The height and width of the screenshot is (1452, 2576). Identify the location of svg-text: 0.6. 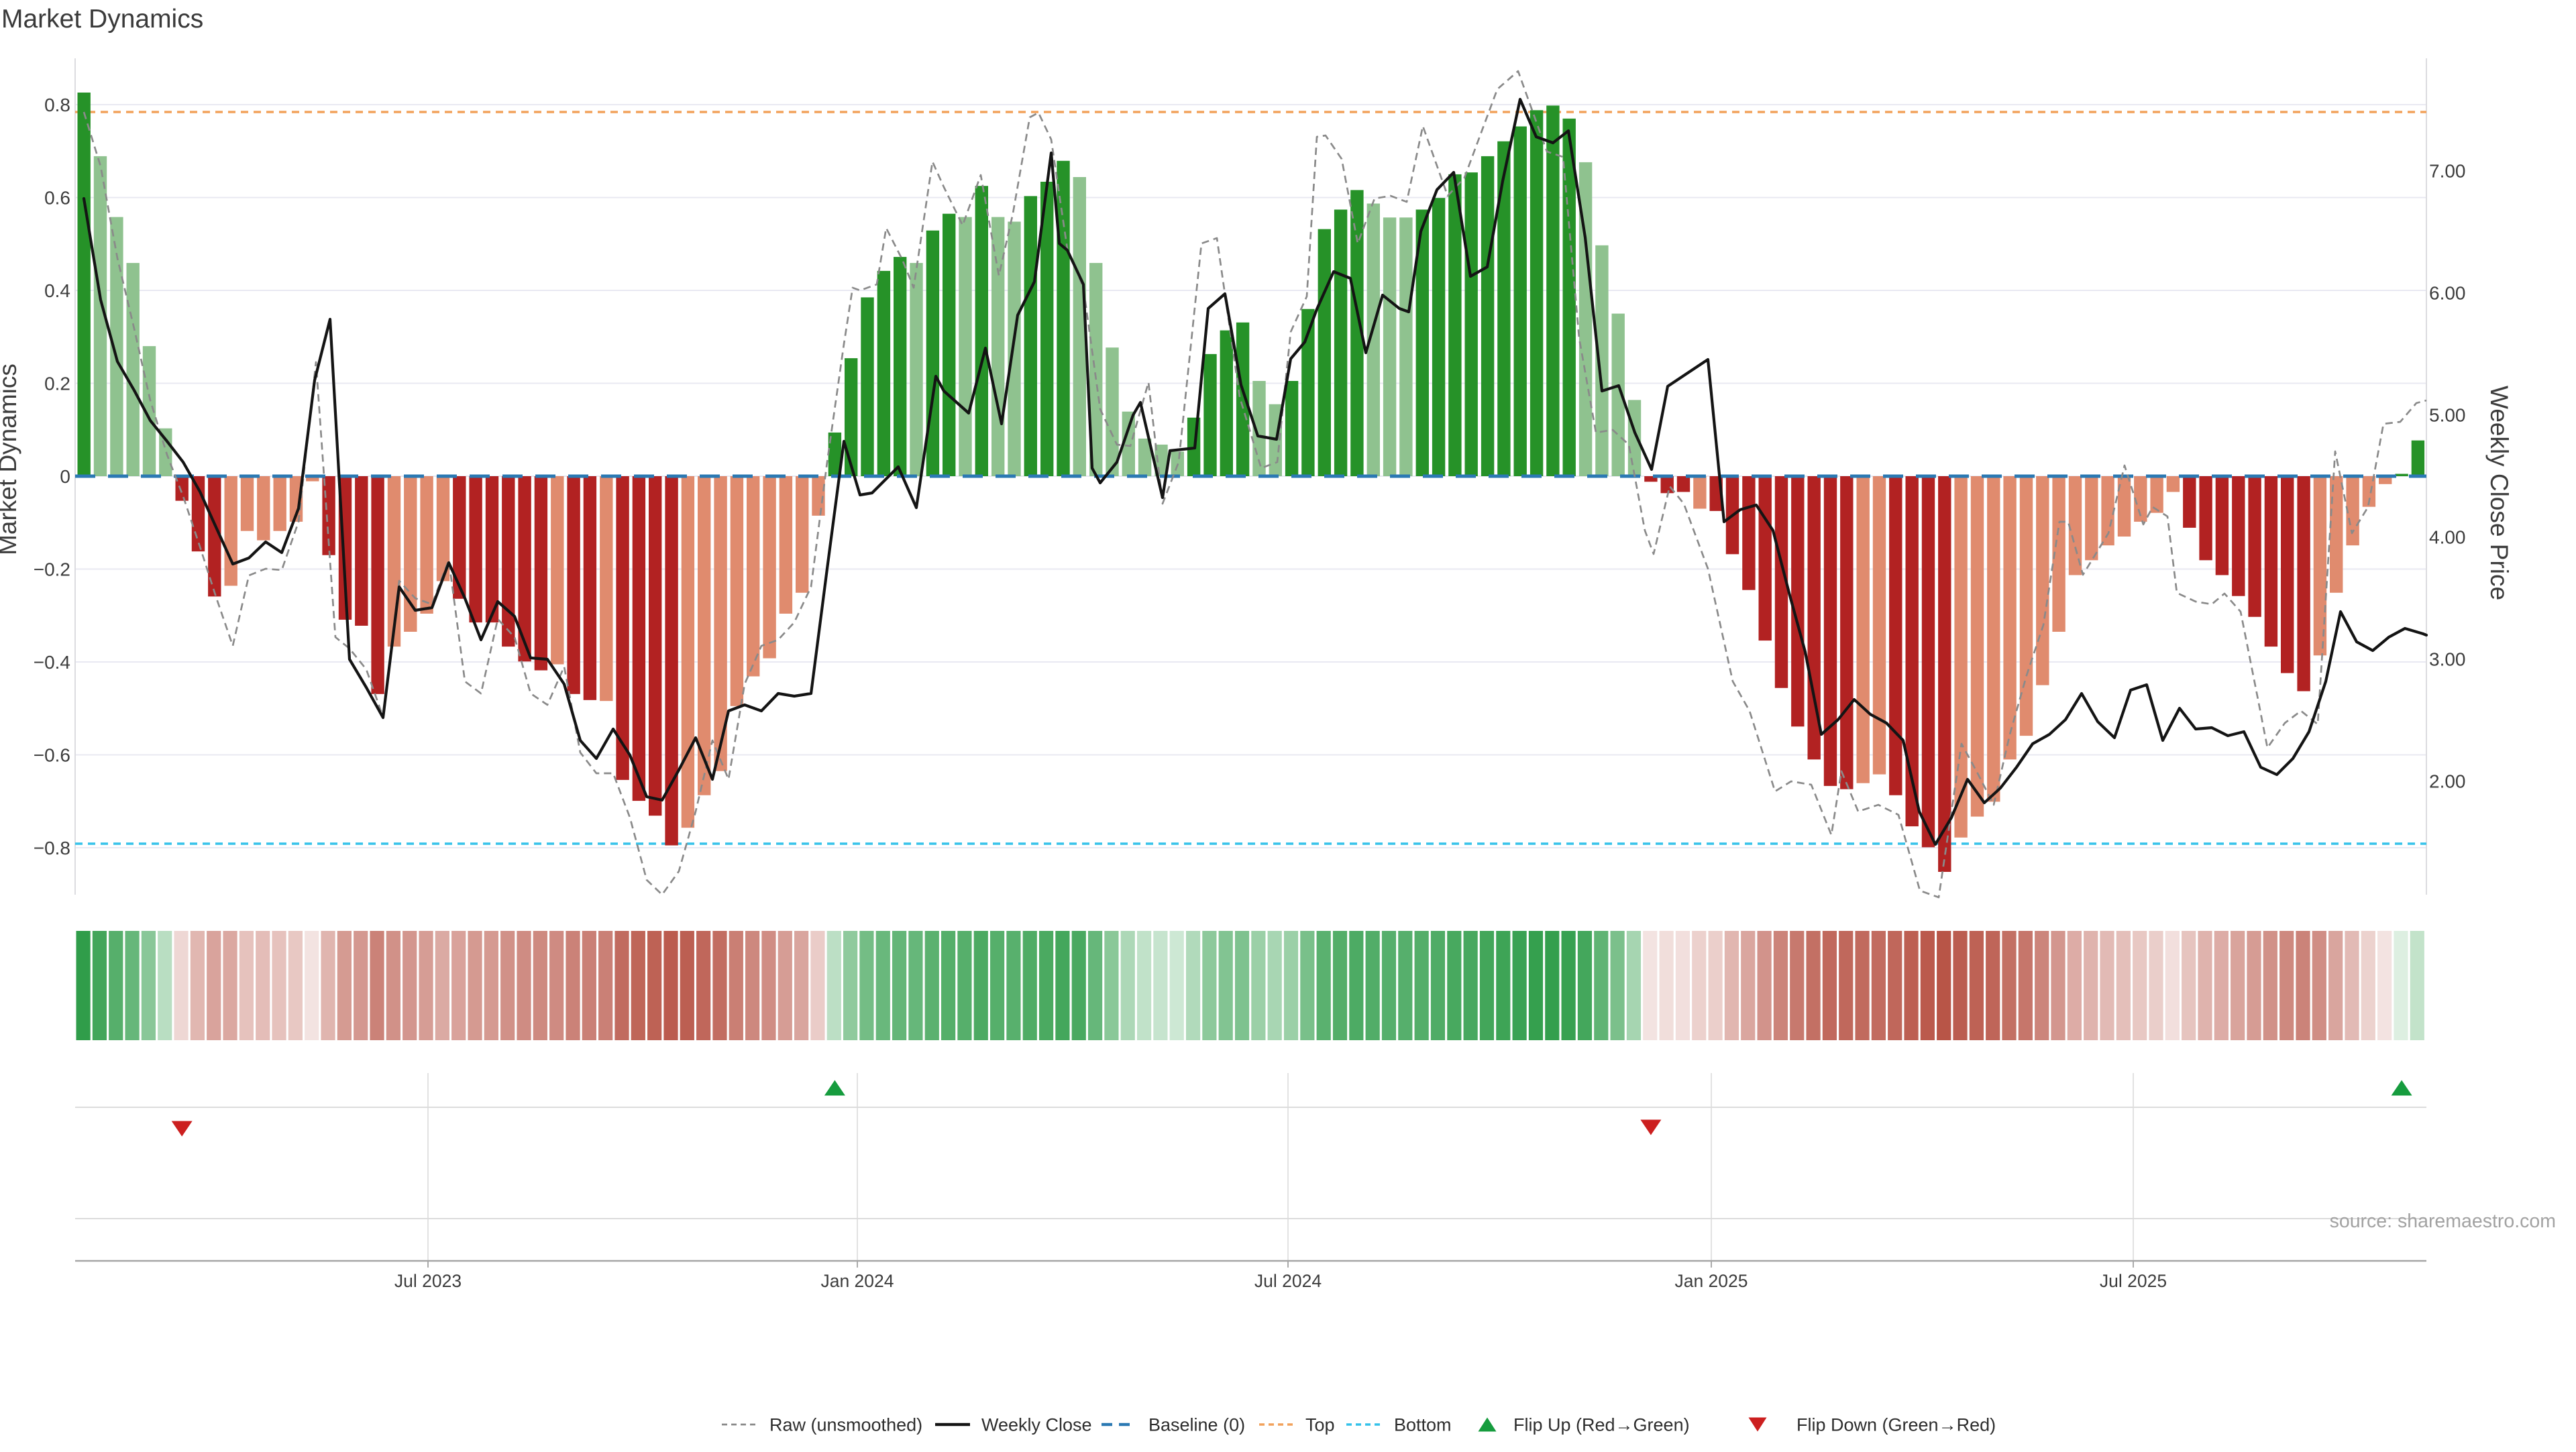
(57, 199).